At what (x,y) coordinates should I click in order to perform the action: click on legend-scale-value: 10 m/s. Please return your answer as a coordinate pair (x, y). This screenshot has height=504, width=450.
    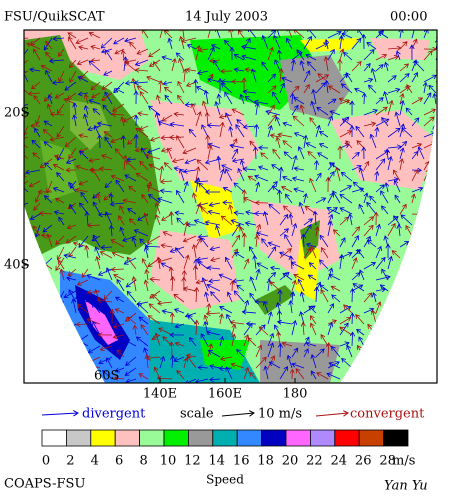
    Looking at the image, I should click on (280, 414).